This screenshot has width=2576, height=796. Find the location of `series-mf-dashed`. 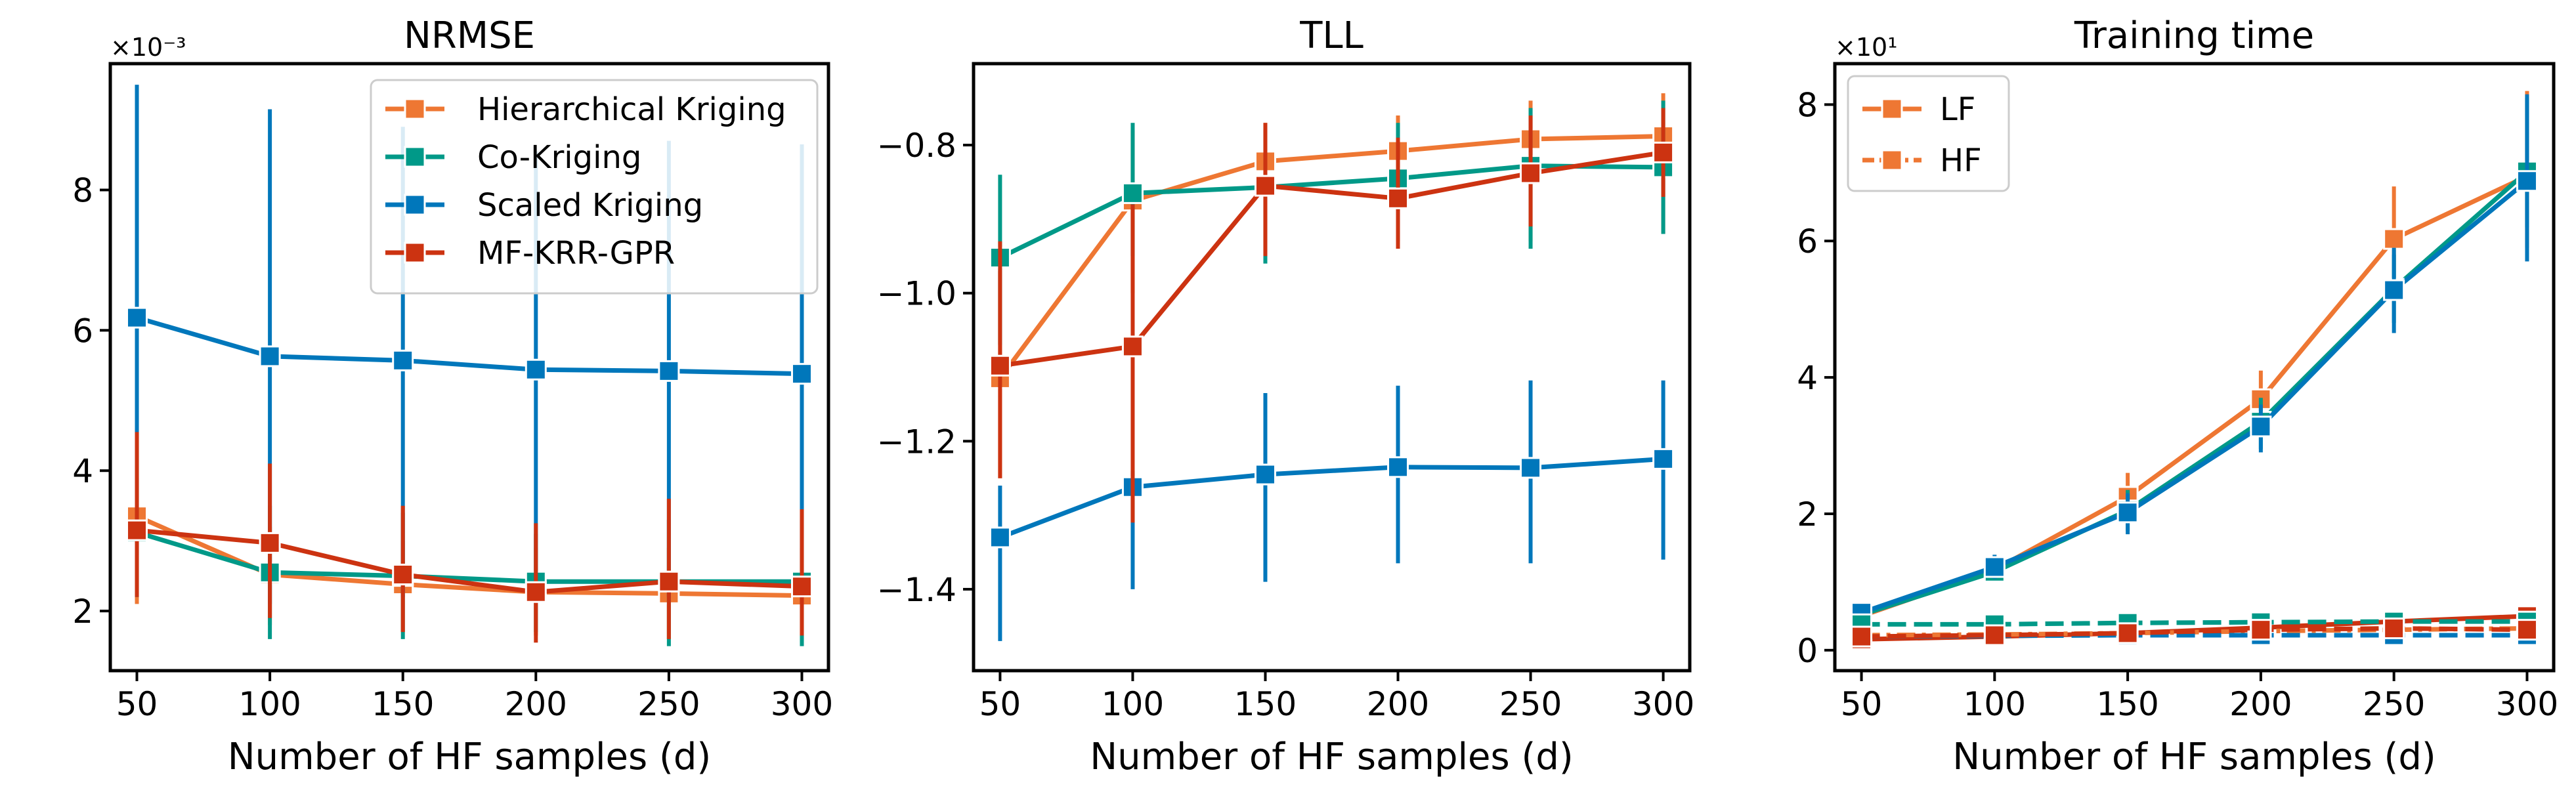

series-mf-dashed is located at coordinates (2194, 633).